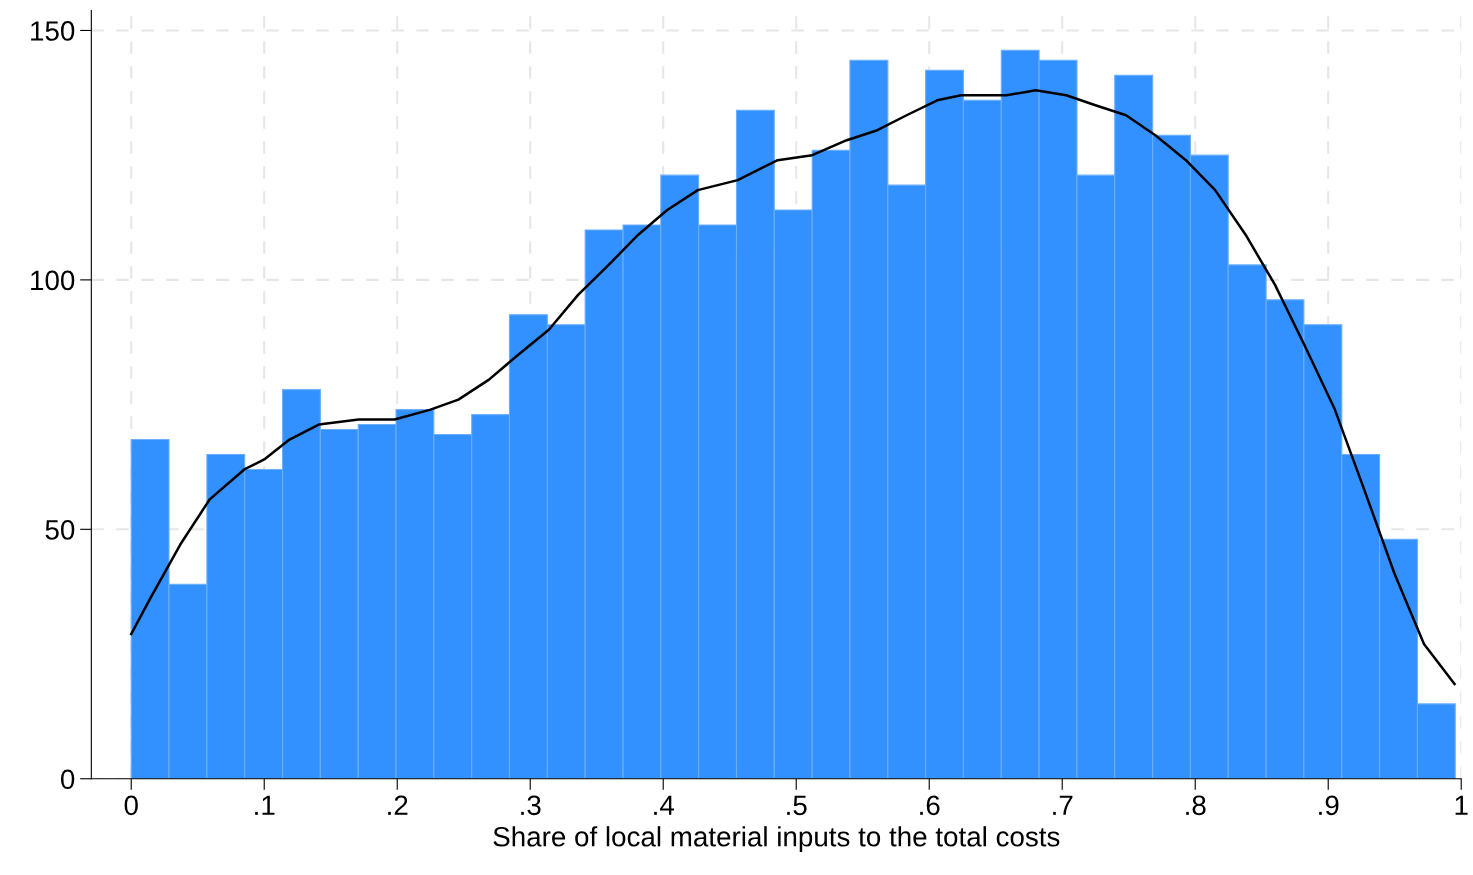 This screenshot has height=875, width=1473. I want to click on x-tick-label: .2, so click(398, 805).